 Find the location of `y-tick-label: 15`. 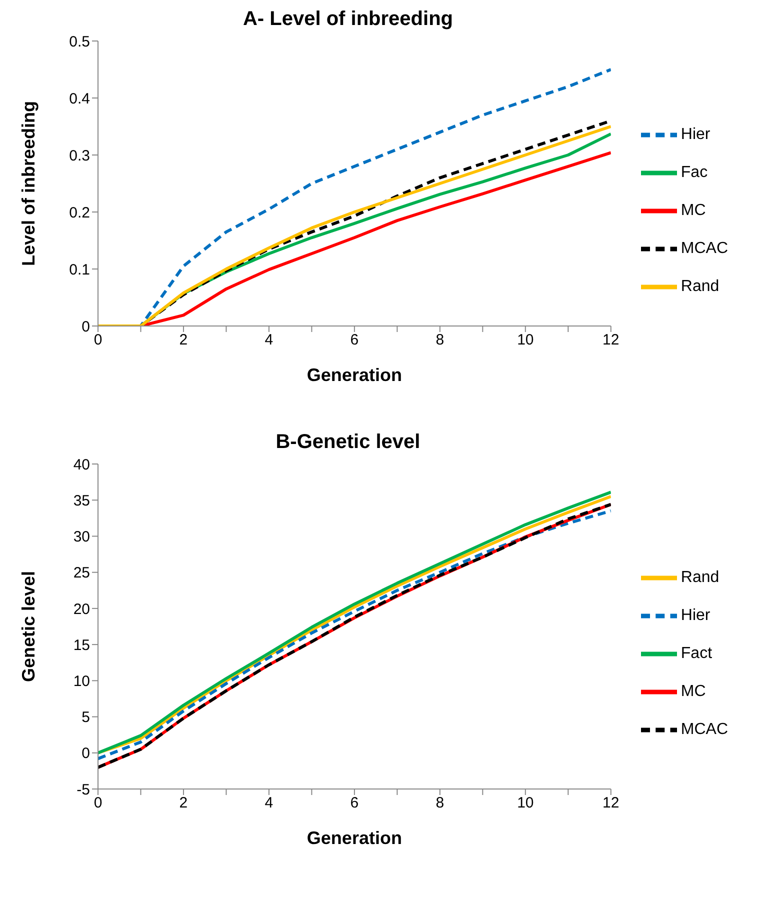

y-tick-label: 15 is located at coordinates (81, 645).